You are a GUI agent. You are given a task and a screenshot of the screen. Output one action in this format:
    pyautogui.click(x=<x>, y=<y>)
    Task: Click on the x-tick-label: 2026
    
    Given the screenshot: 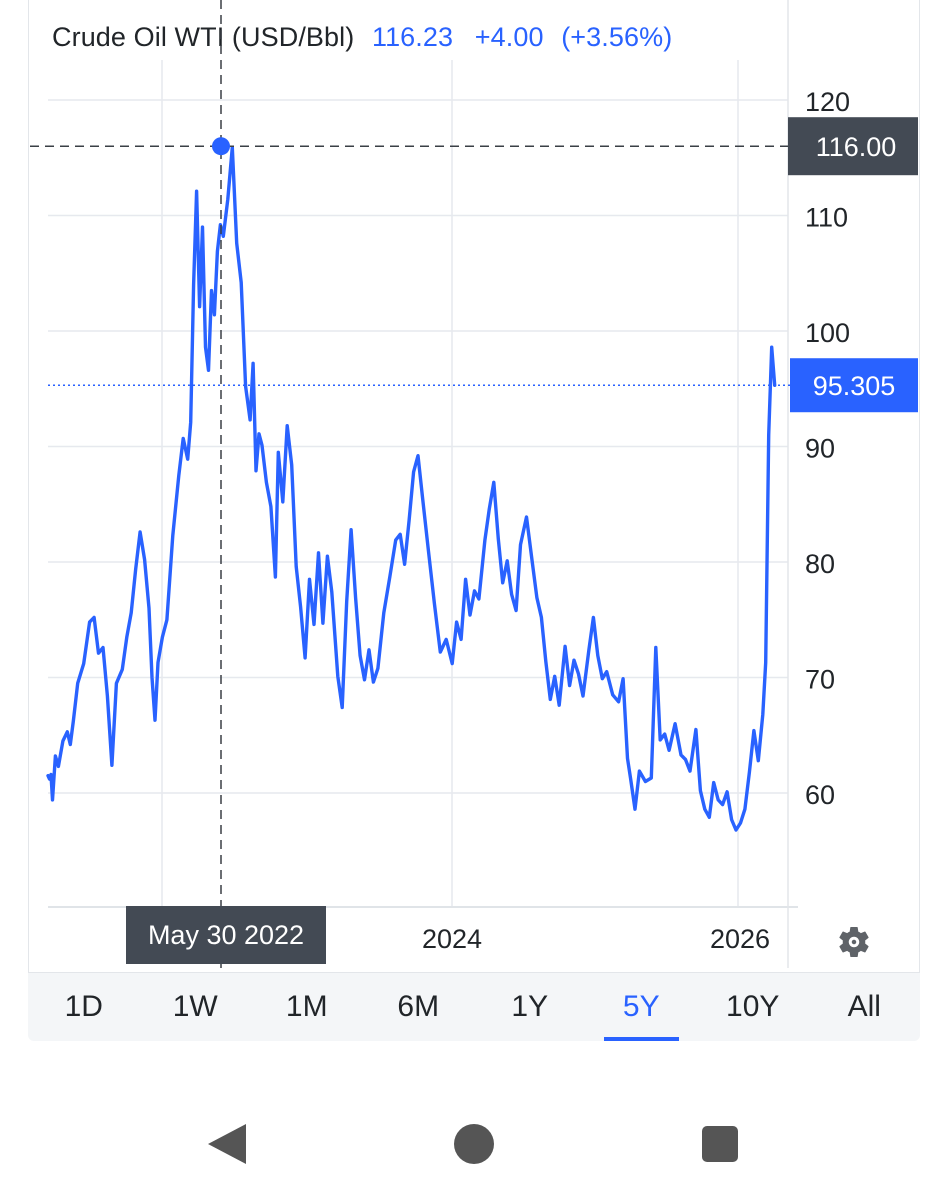 What is the action you would take?
    pyautogui.click(x=740, y=939)
    